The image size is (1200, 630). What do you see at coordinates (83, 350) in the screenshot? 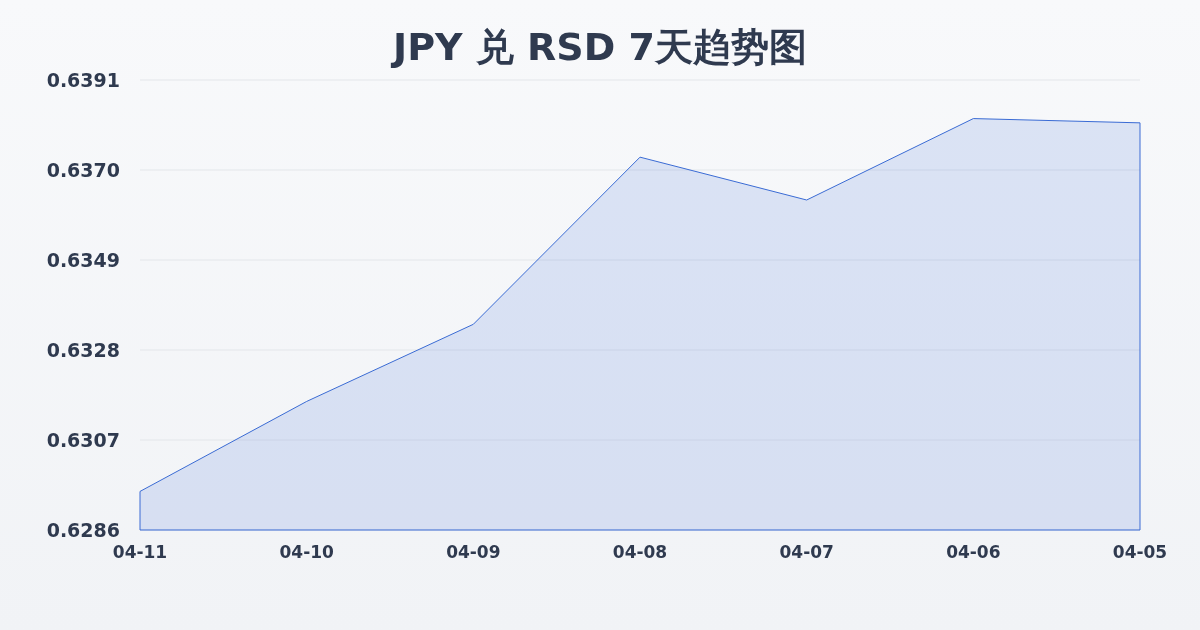
I see `y-tick-label: 0.6328` at bounding box center [83, 350].